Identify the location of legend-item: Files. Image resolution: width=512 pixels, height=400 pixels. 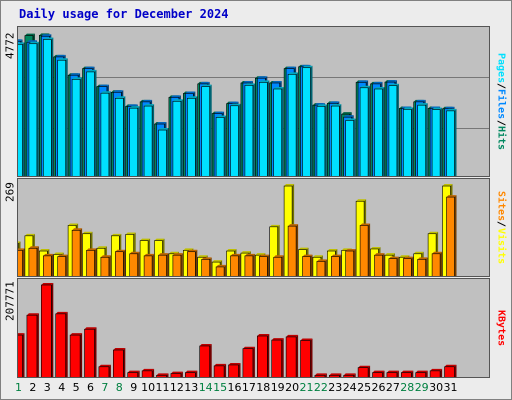
(501, 104).